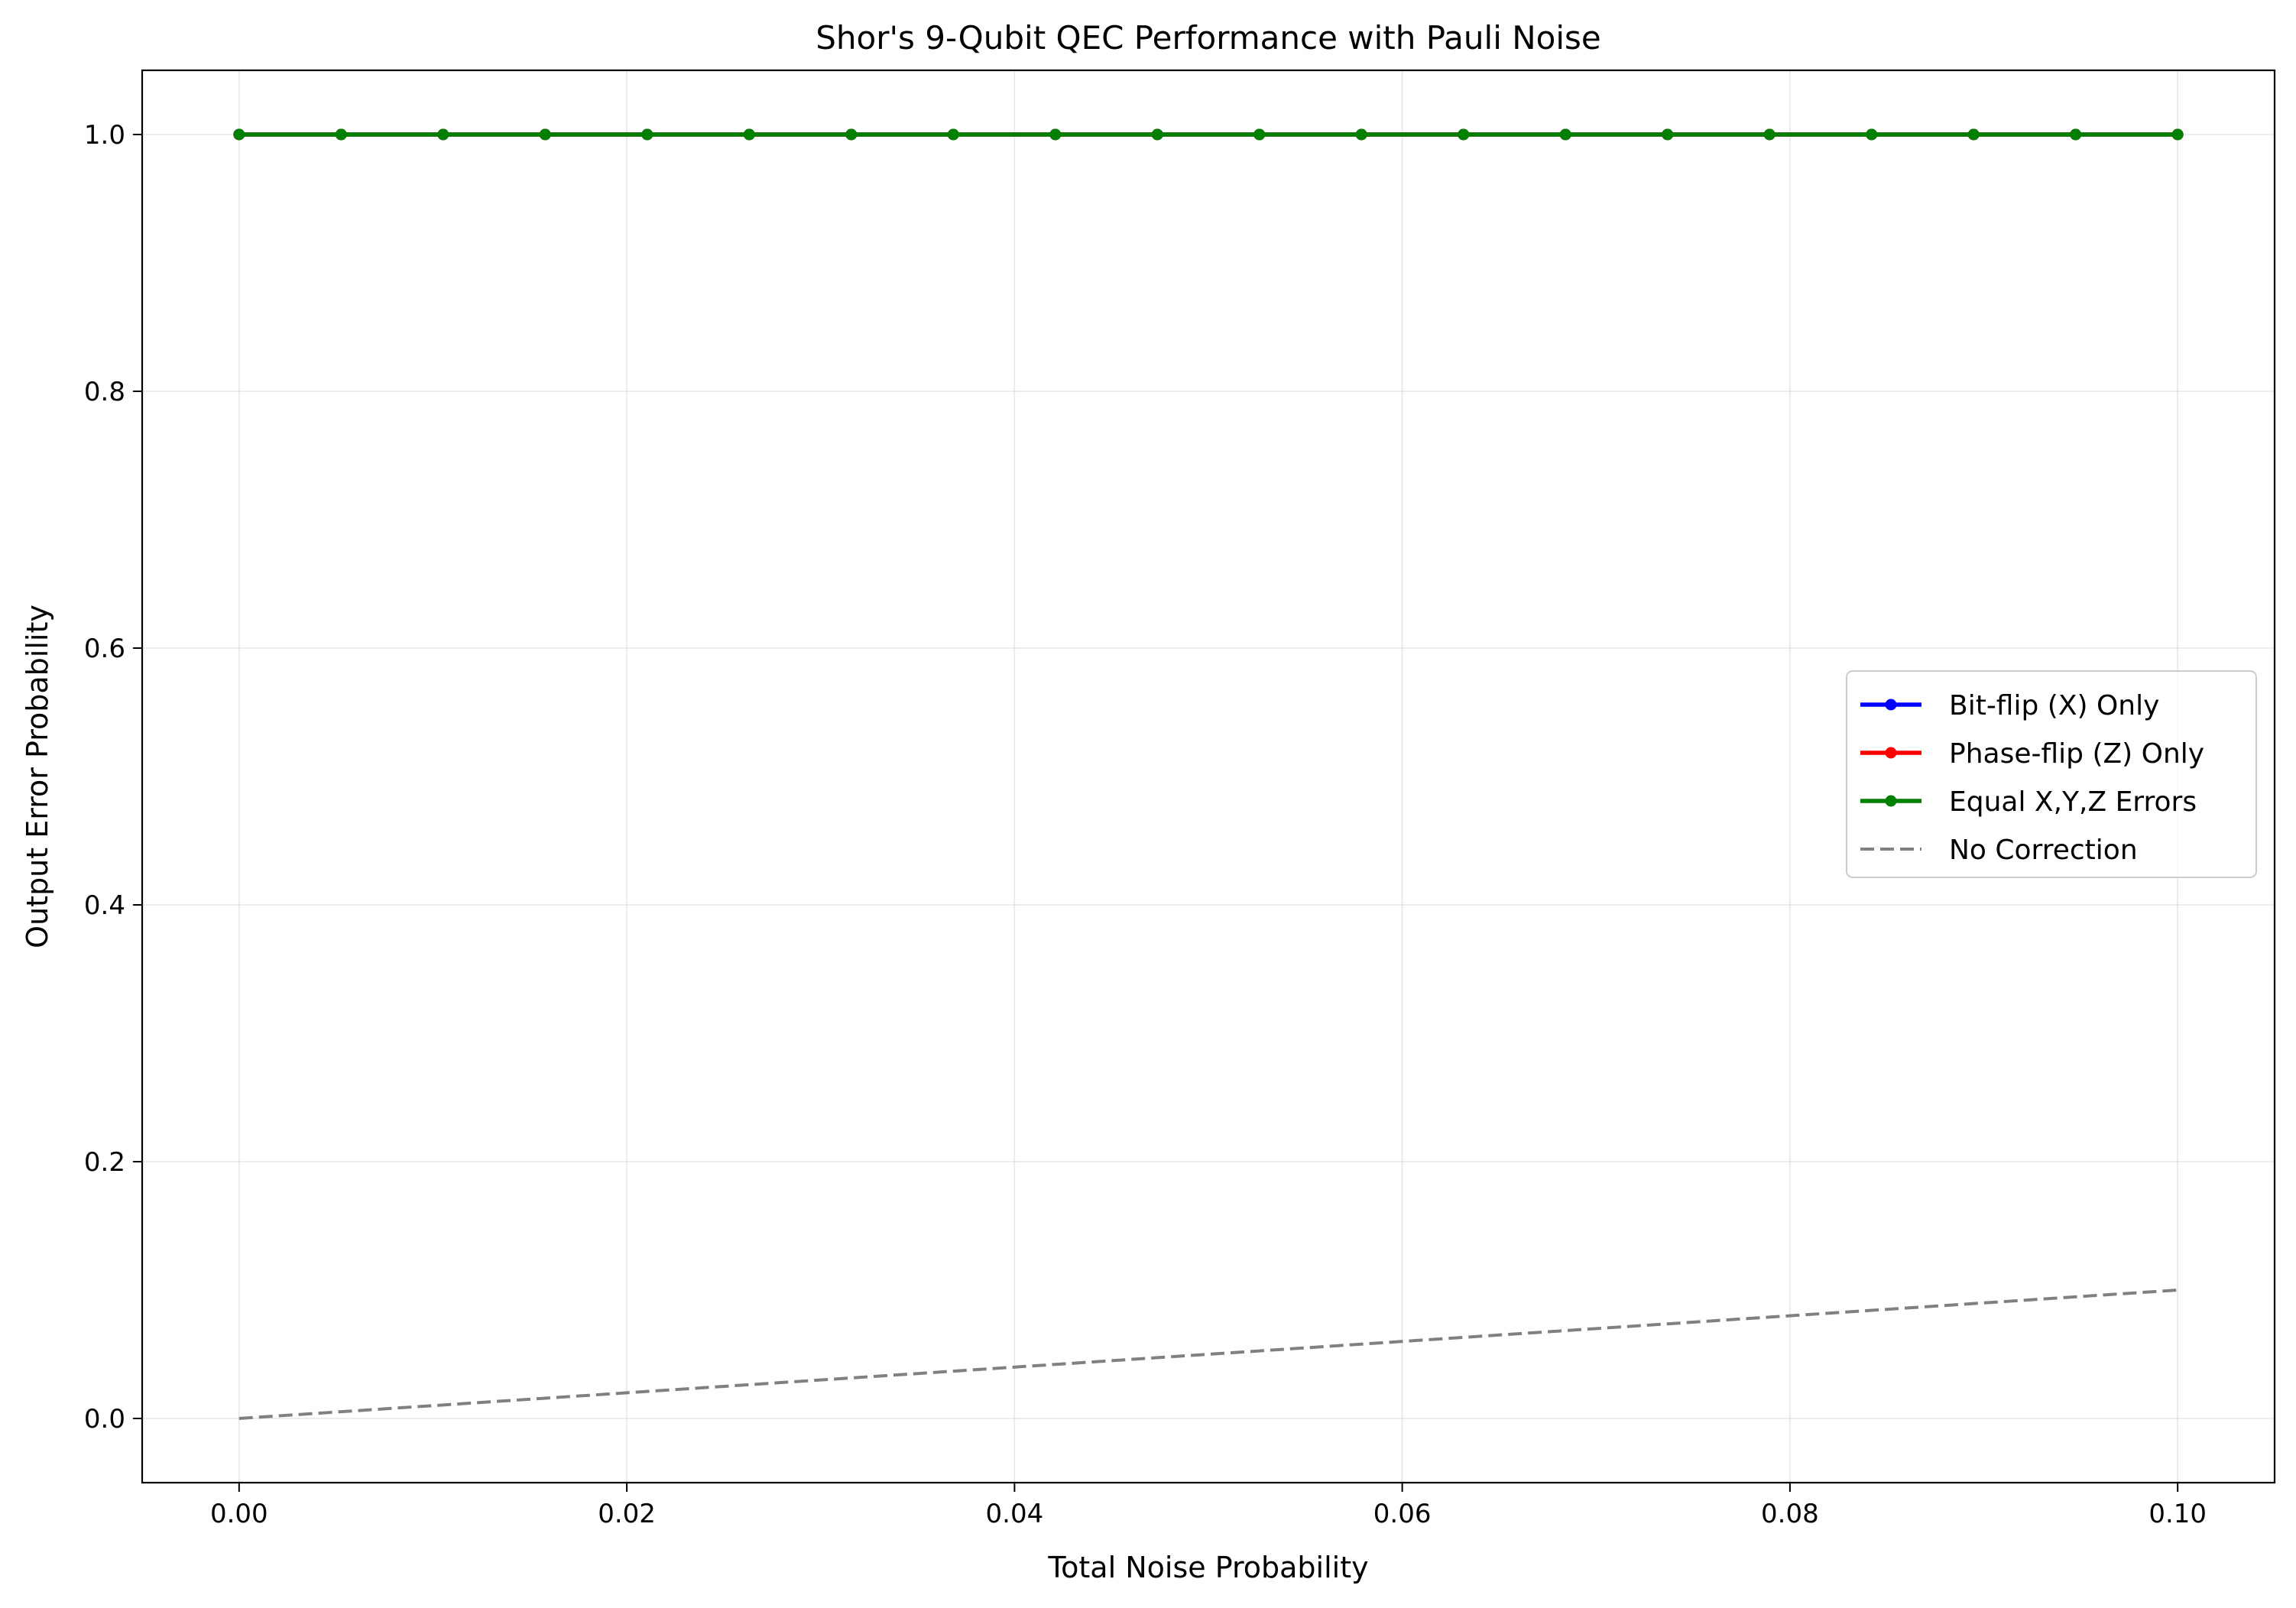 The width and height of the screenshot is (2296, 1608). What do you see at coordinates (1207, 1567) in the screenshot?
I see `x-axis-label: Total Noise Probability` at bounding box center [1207, 1567].